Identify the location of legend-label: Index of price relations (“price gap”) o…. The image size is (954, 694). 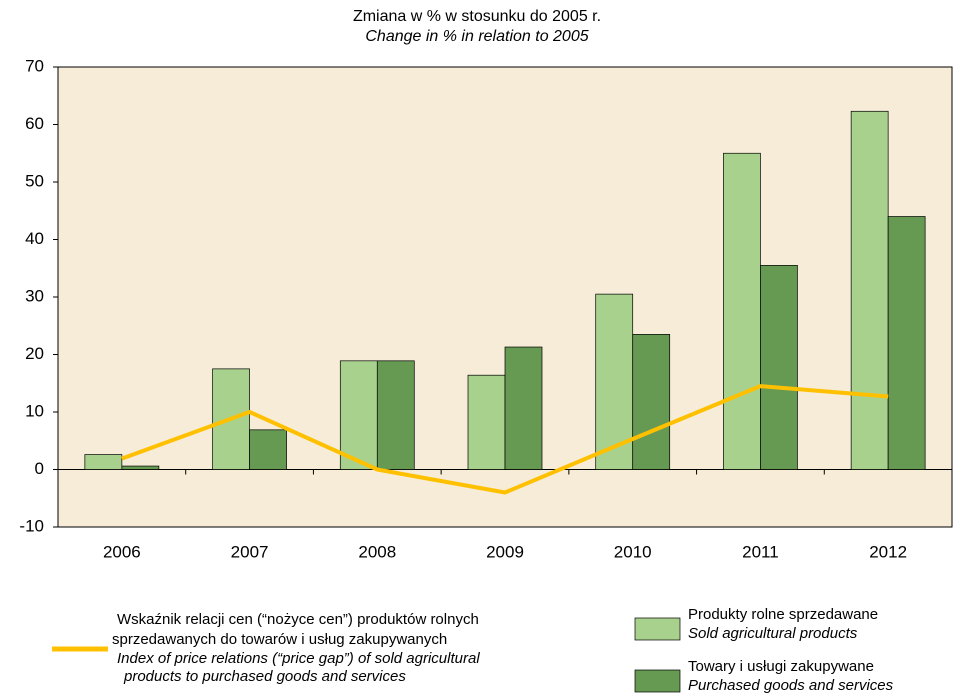
(298, 658).